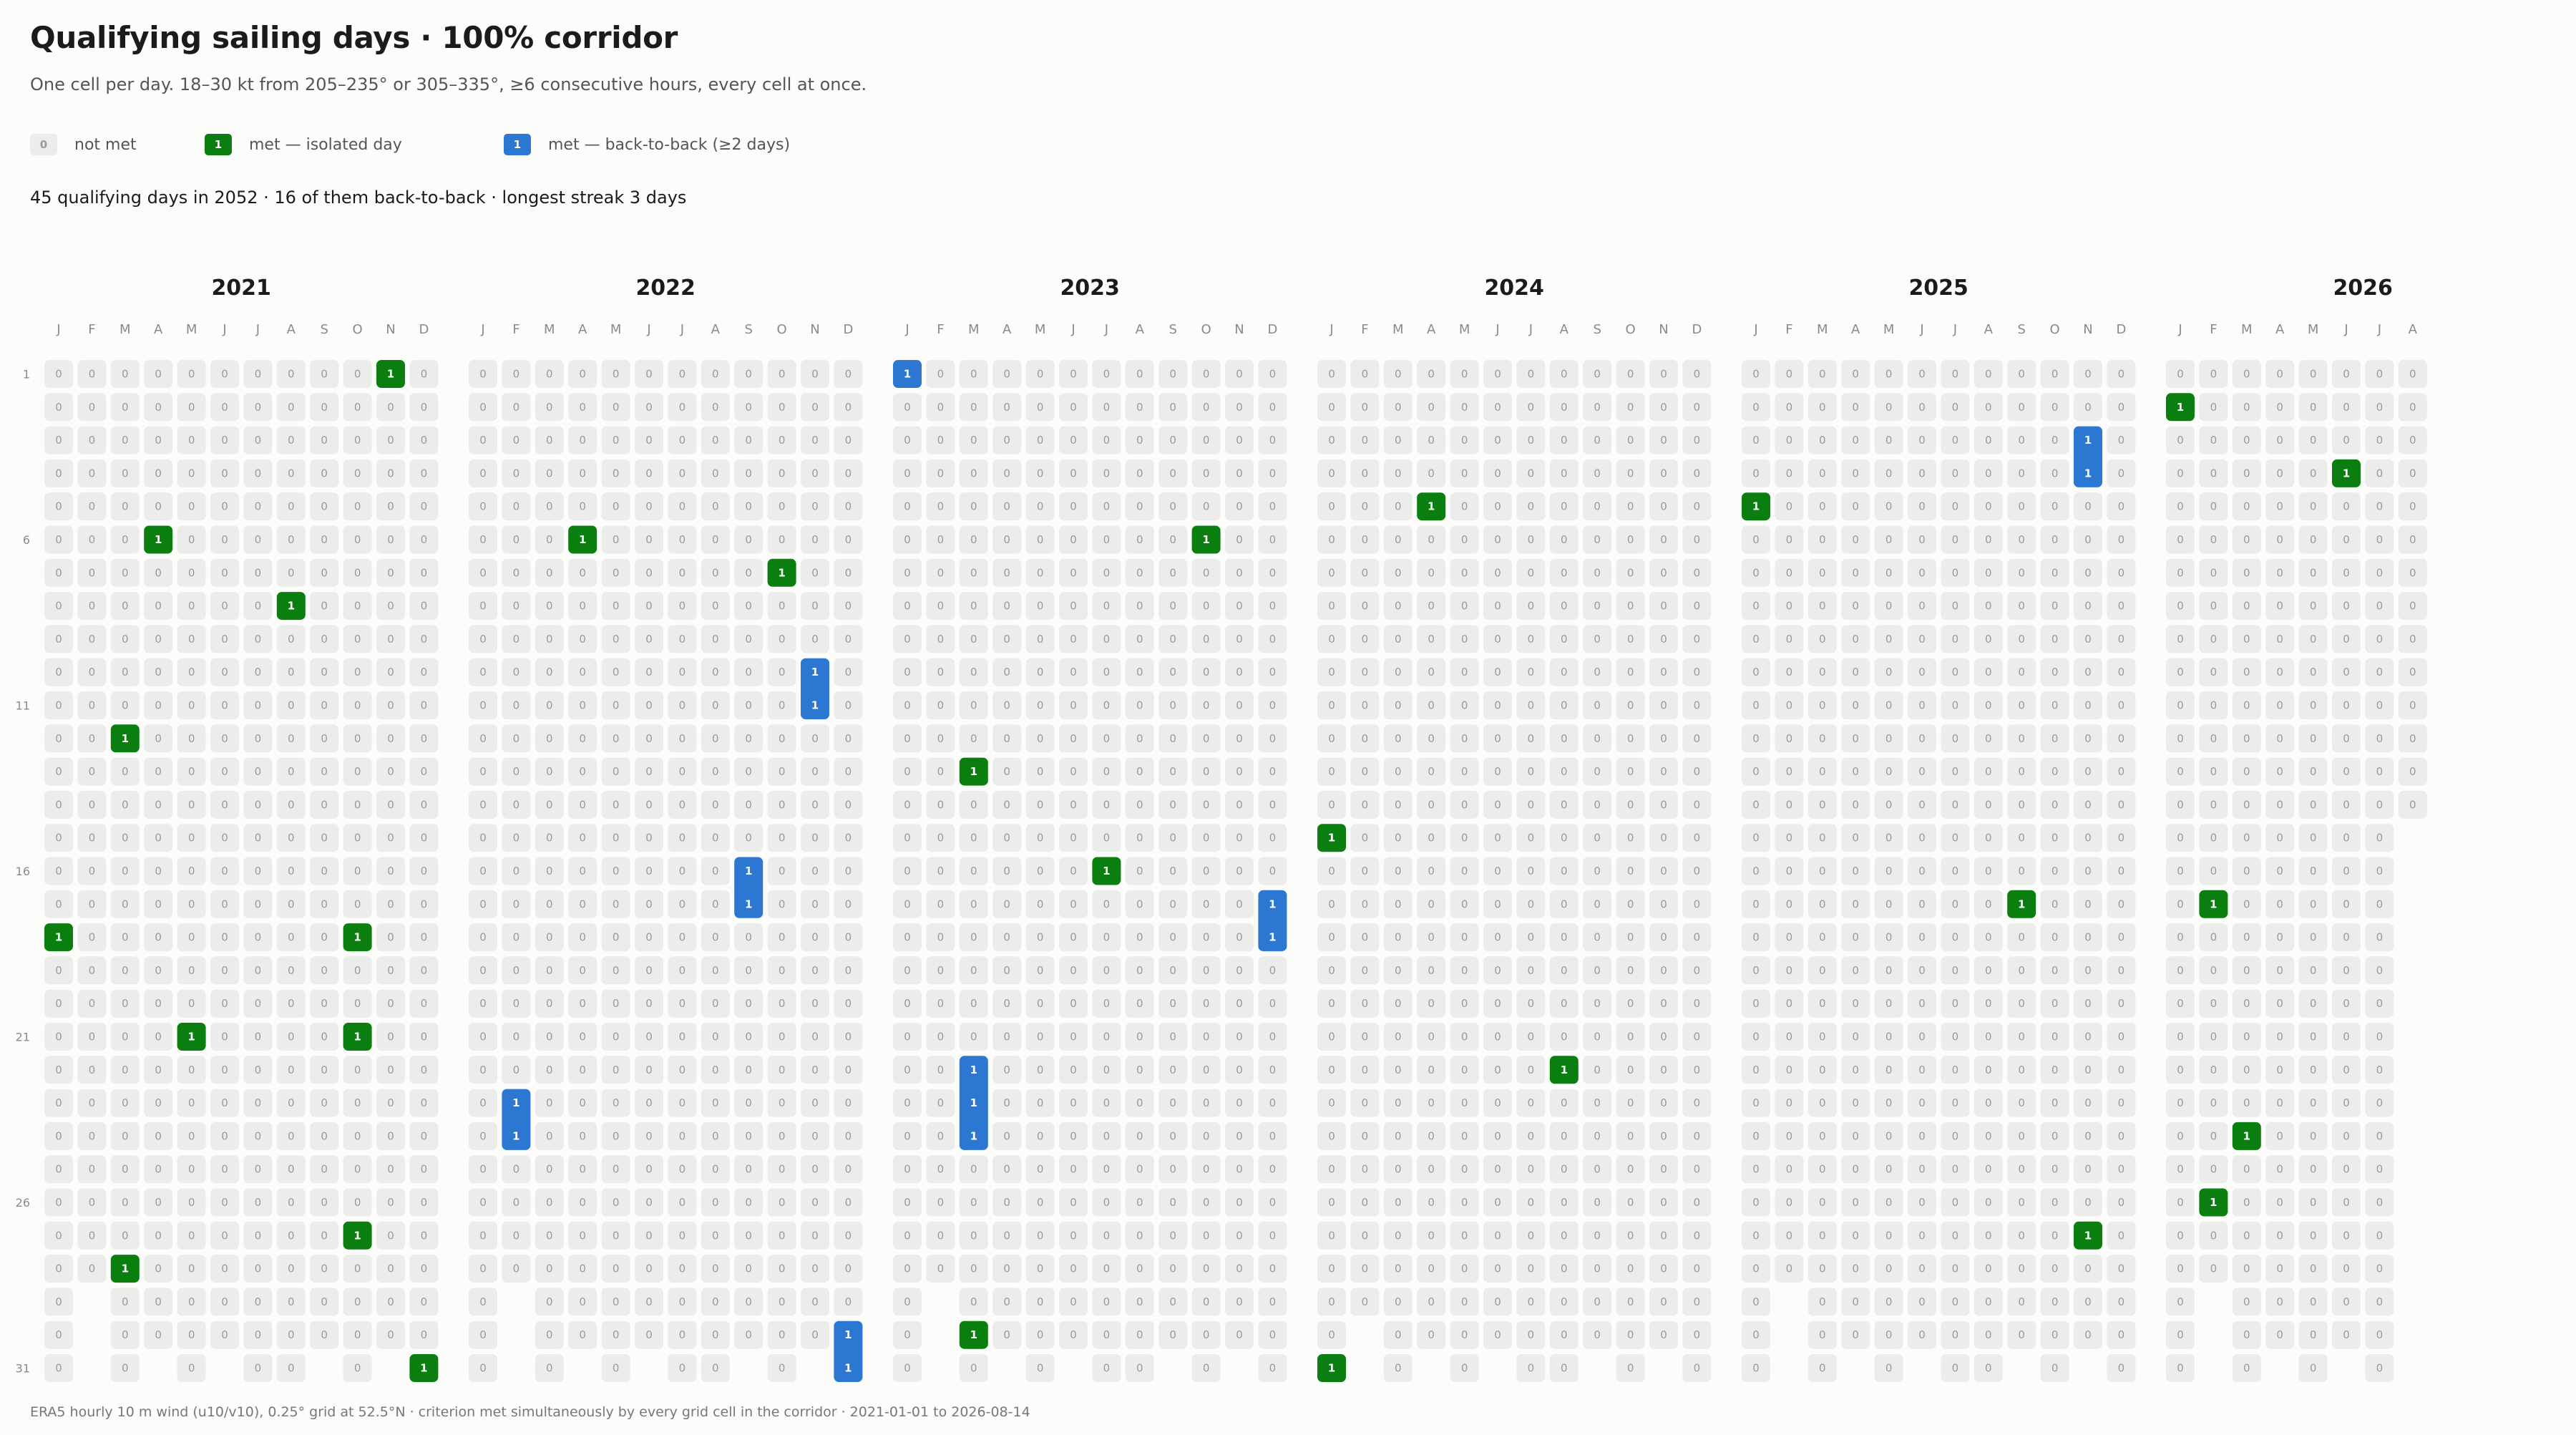 The image size is (2576, 1435). I want to click on day-cell-value-2023-10-30: 0, so click(1206, 1335).